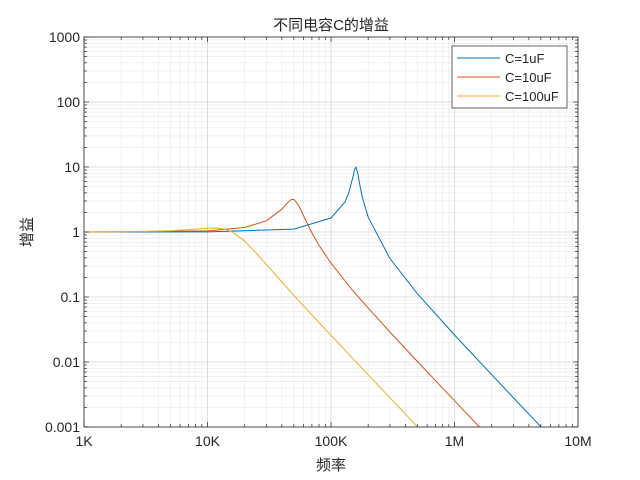  Describe the element at coordinates (577, 441) in the screenshot. I see `x-tick-label: 10M` at that location.